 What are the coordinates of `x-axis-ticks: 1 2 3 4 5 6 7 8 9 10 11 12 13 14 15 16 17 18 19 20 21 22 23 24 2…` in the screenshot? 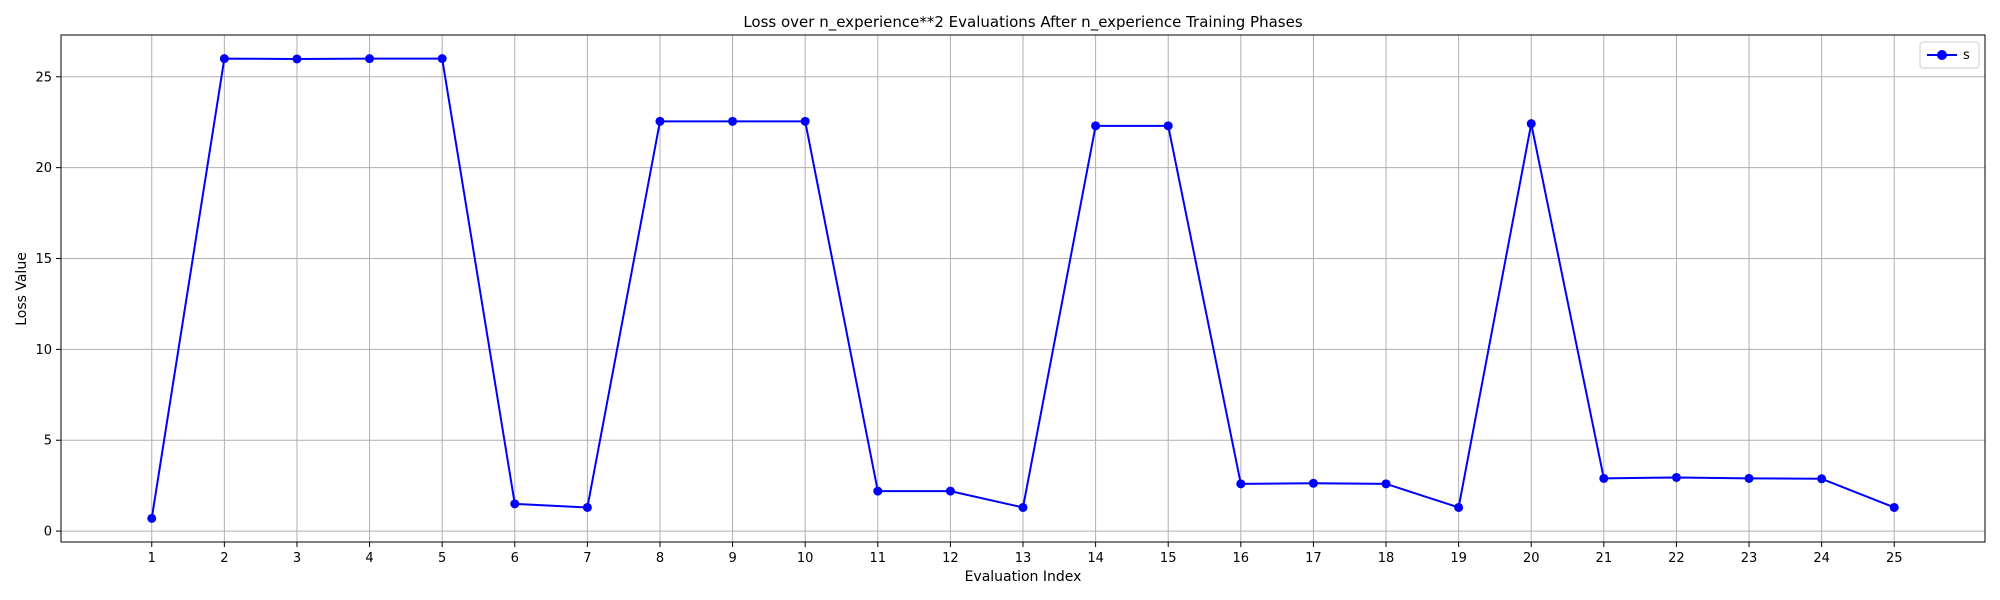 It's located at (1025, 554).